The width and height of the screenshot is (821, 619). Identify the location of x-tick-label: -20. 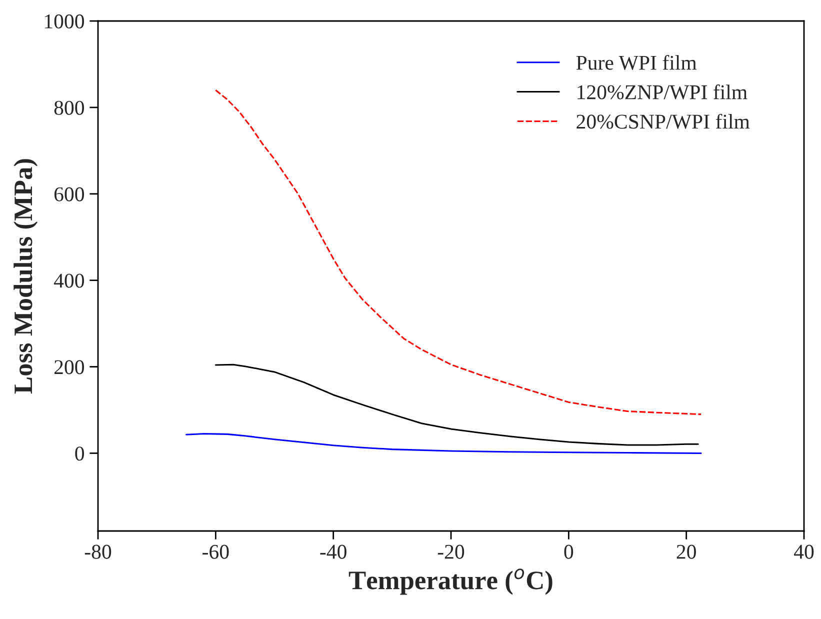
(451, 551).